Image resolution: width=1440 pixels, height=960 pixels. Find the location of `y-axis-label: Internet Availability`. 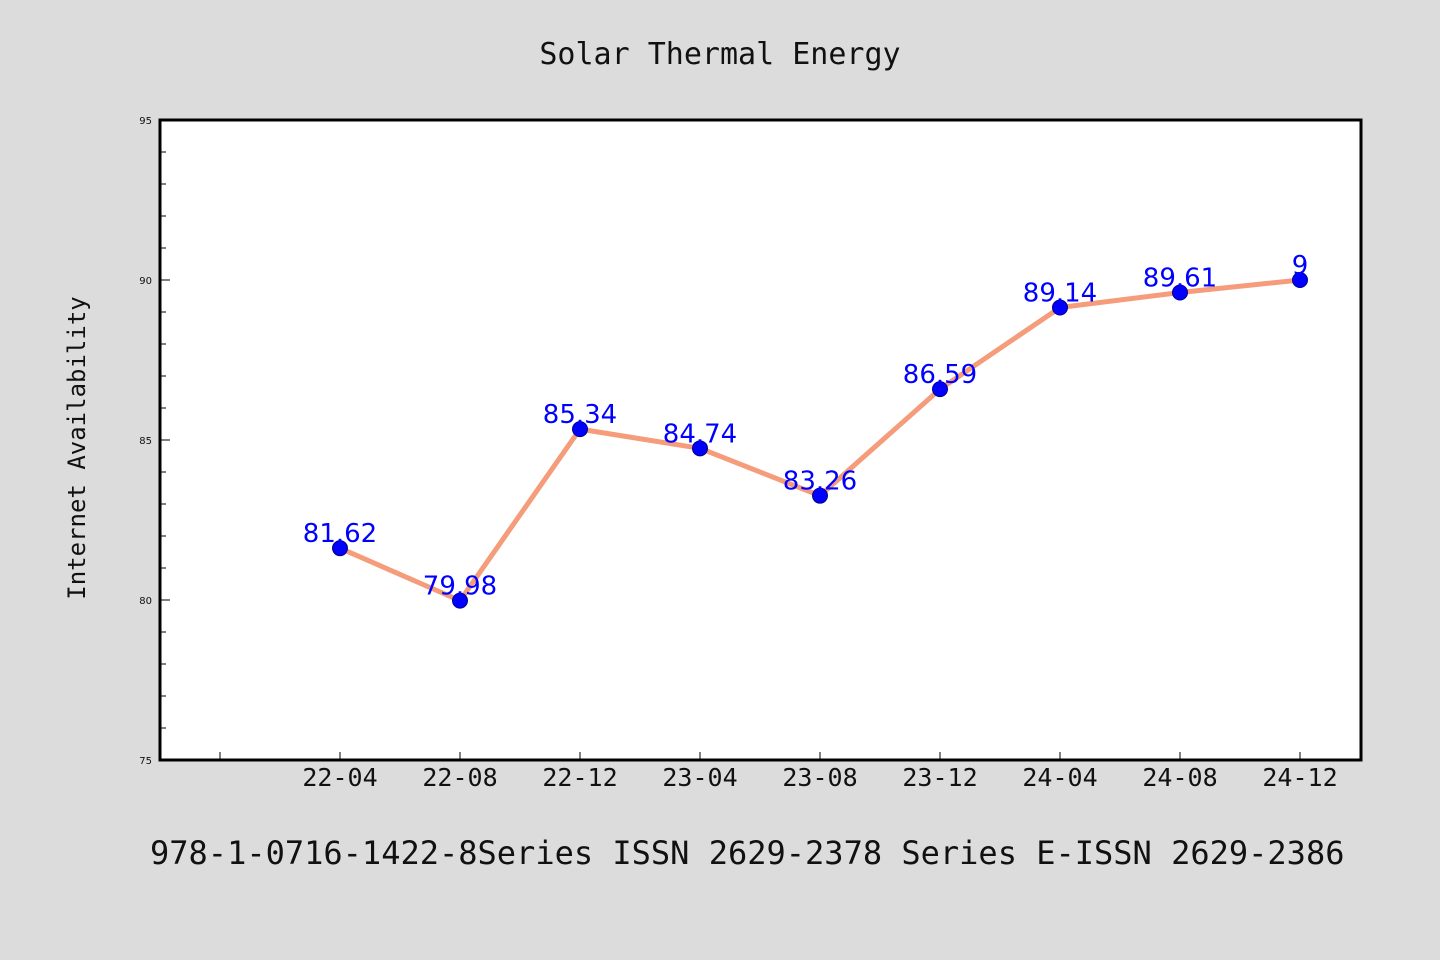

y-axis-label: Internet Availability is located at coordinates (77, 447).